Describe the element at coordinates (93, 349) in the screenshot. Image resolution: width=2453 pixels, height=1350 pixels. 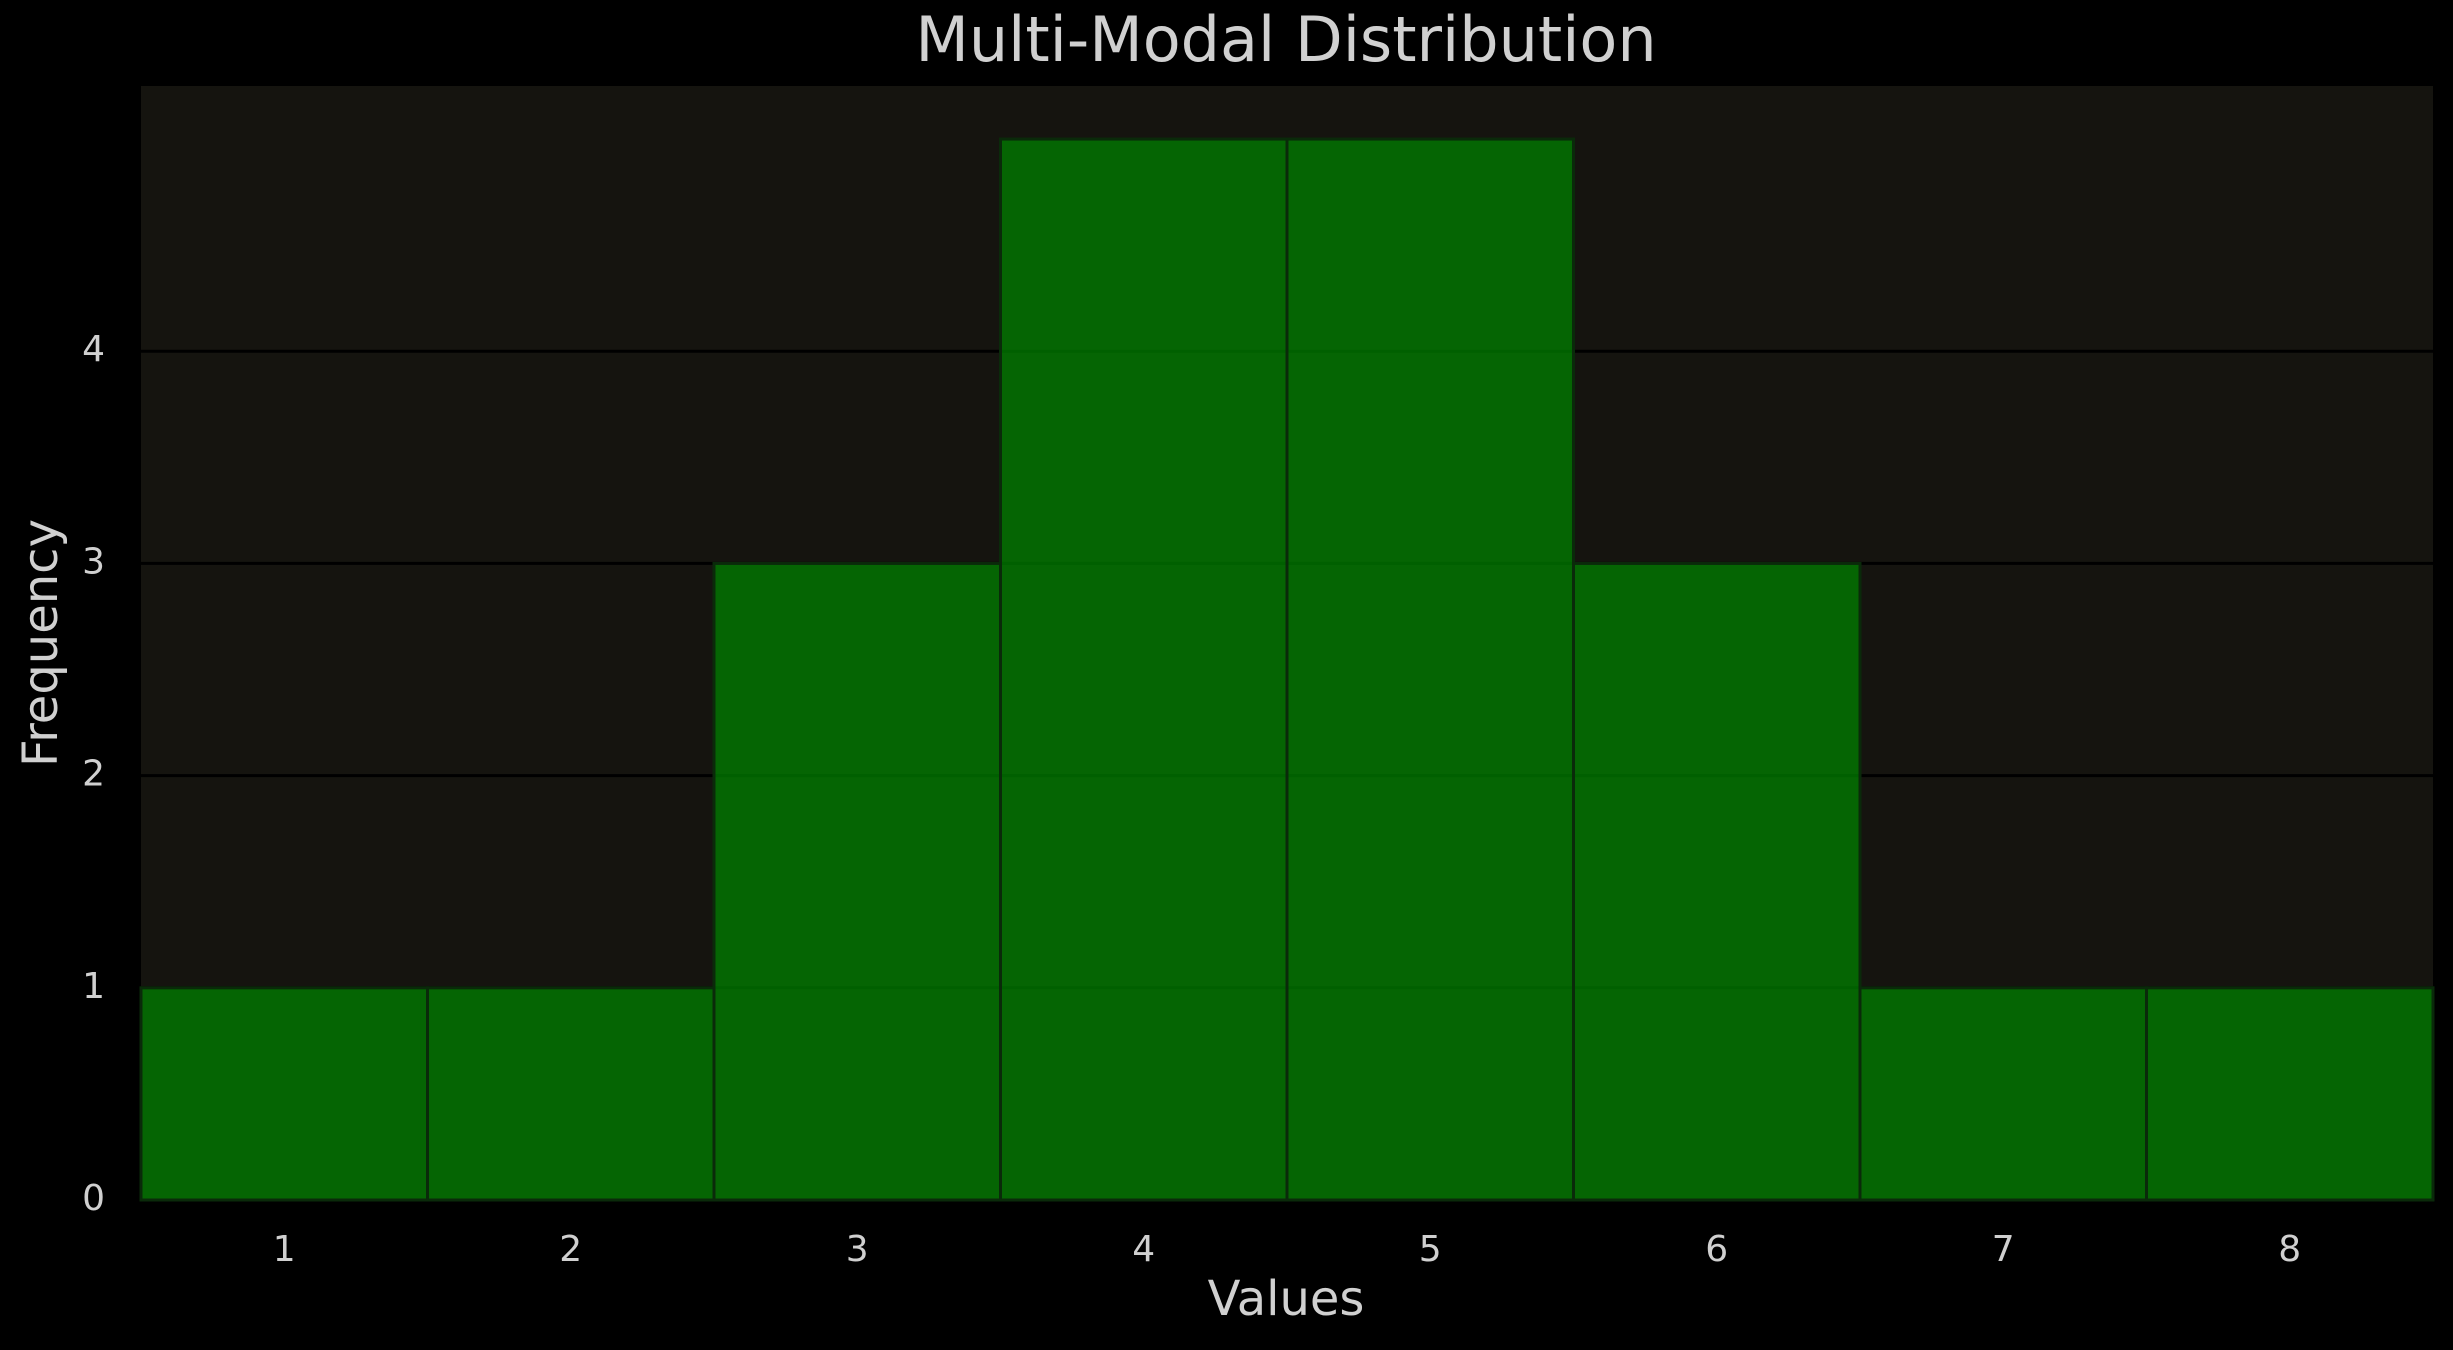
I see `y-tick-label: 4` at that location.